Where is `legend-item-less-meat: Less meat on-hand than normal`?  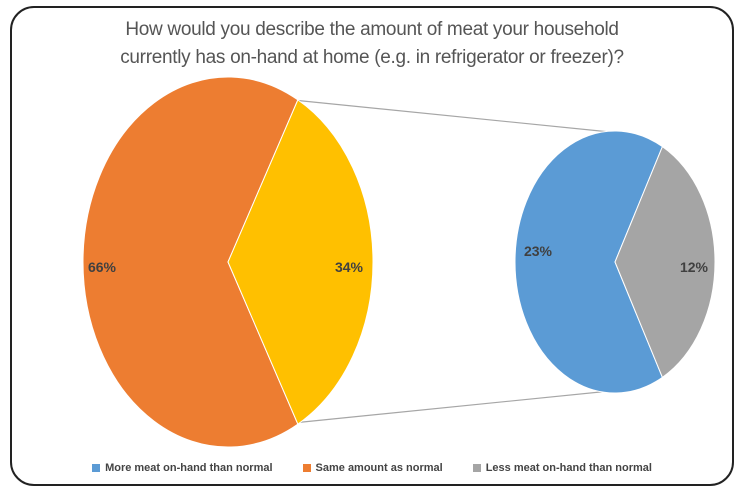
legend-item-less-meat: Less meat on-hand than normal is located at coordinates (562, 468).